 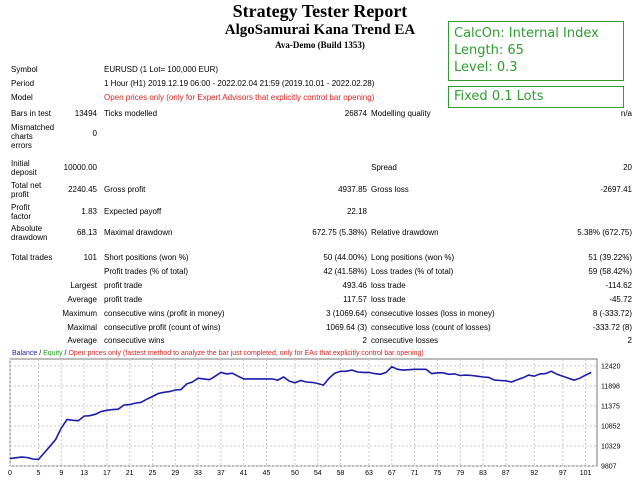 I want to click on x-tick-label: 92, so click(x=534, y=473).